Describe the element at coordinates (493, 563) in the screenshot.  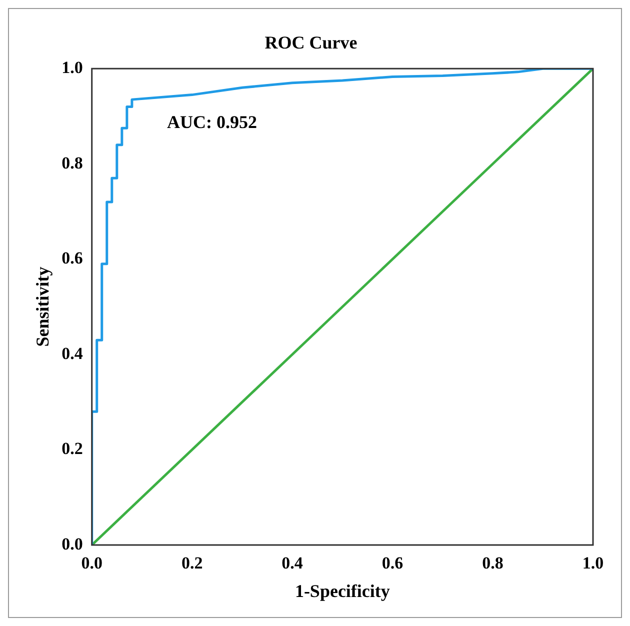
I see `x-tick-label: 0.8` at that location.